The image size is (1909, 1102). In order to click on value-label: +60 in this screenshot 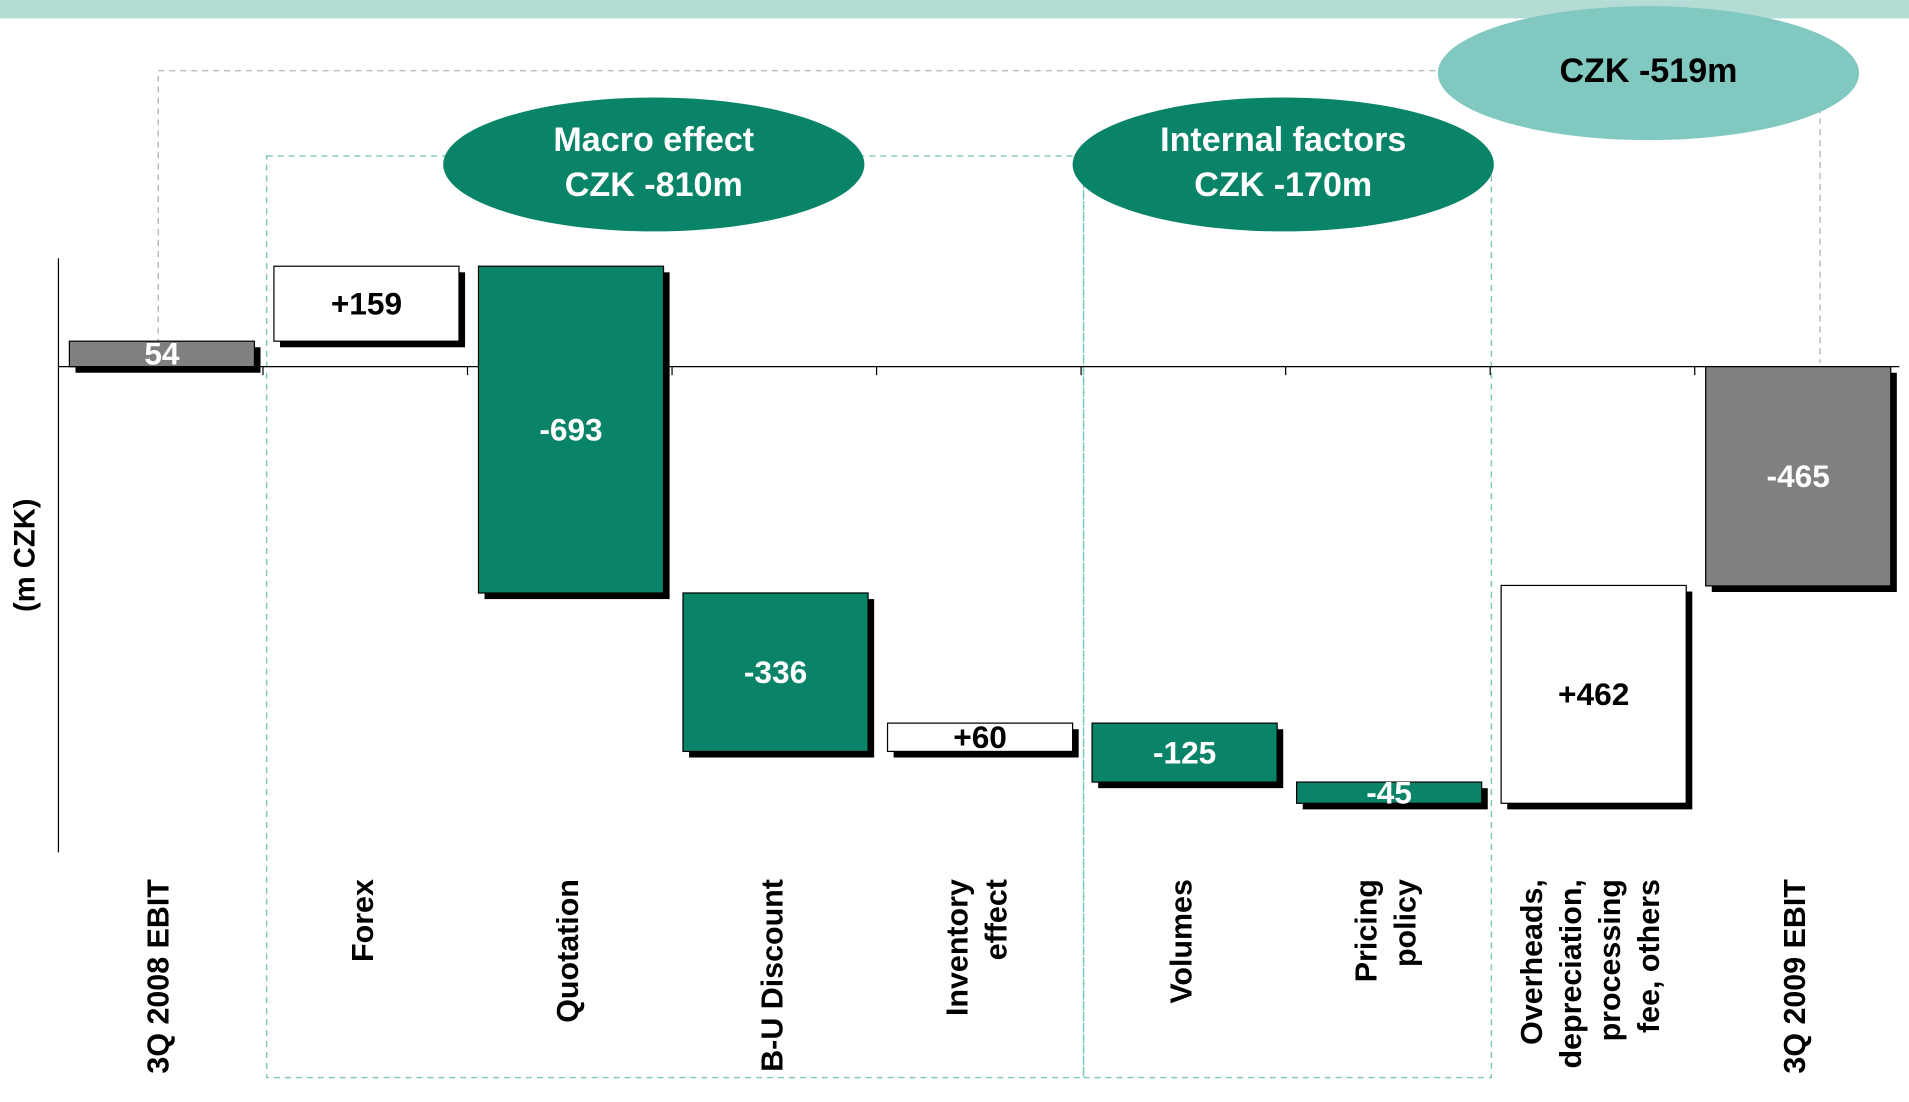, I will do `click(980, 737)`.